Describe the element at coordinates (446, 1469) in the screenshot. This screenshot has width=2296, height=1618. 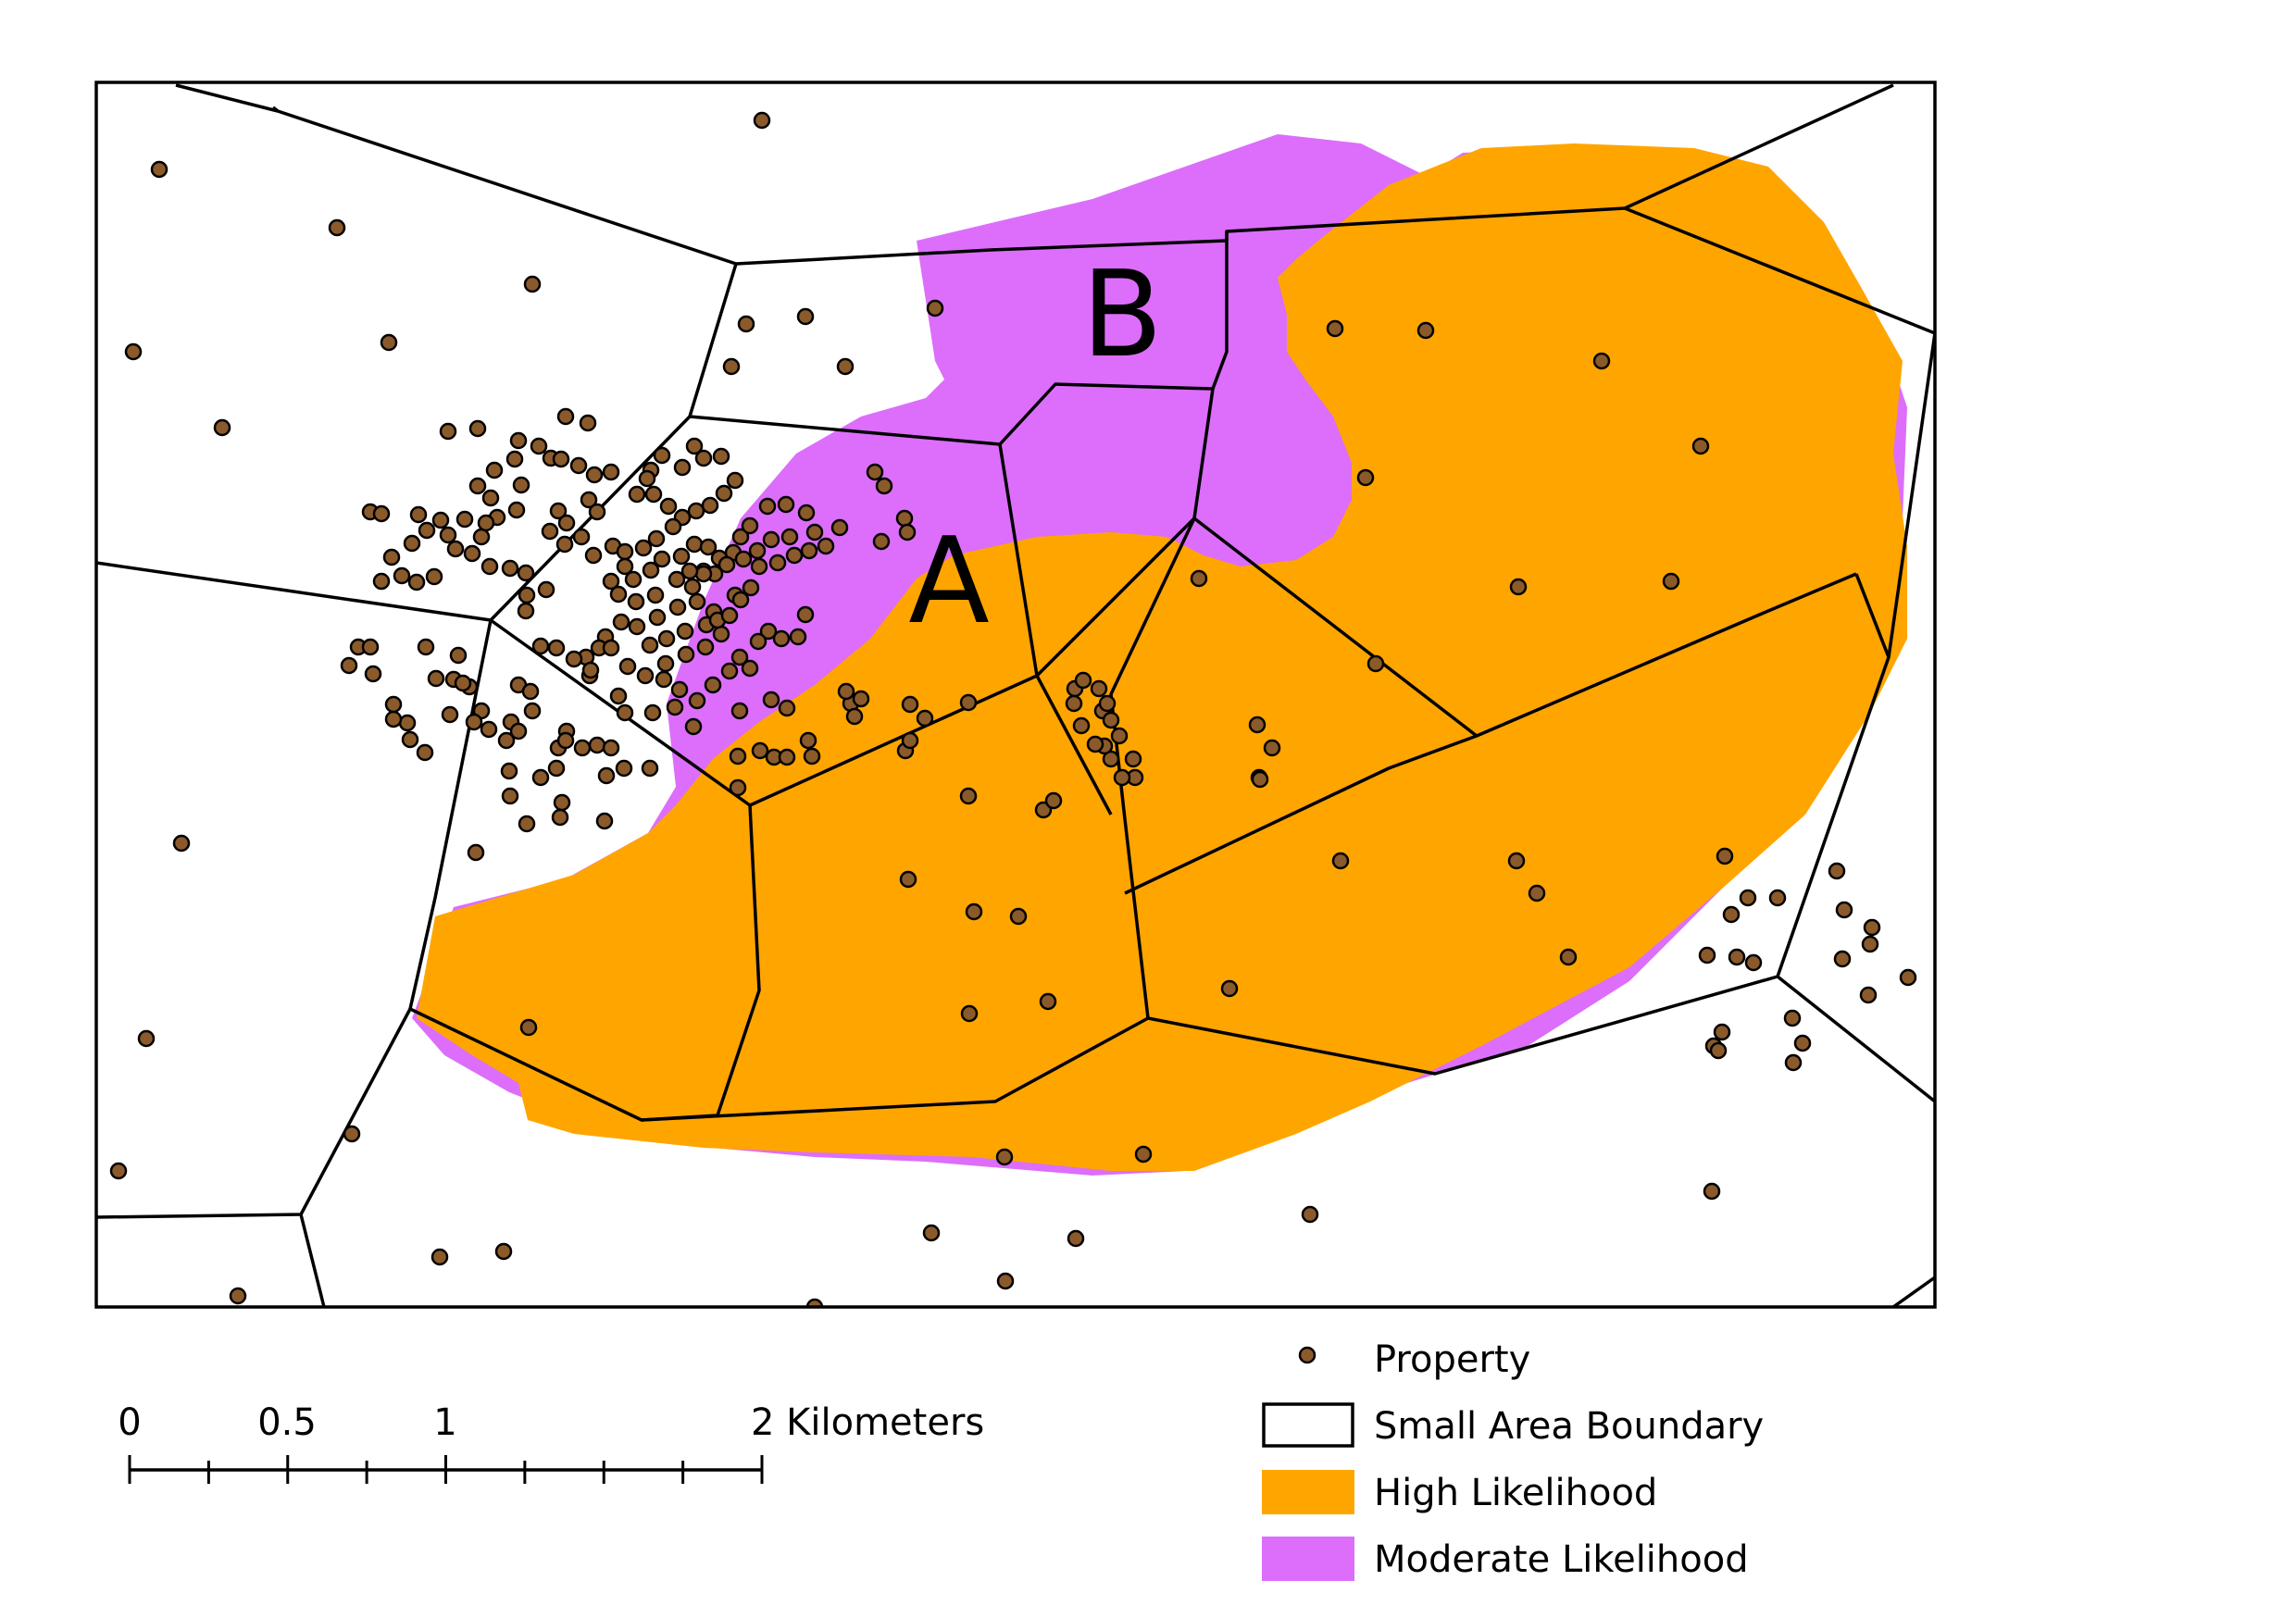
I see `scale-ticks` at that location.